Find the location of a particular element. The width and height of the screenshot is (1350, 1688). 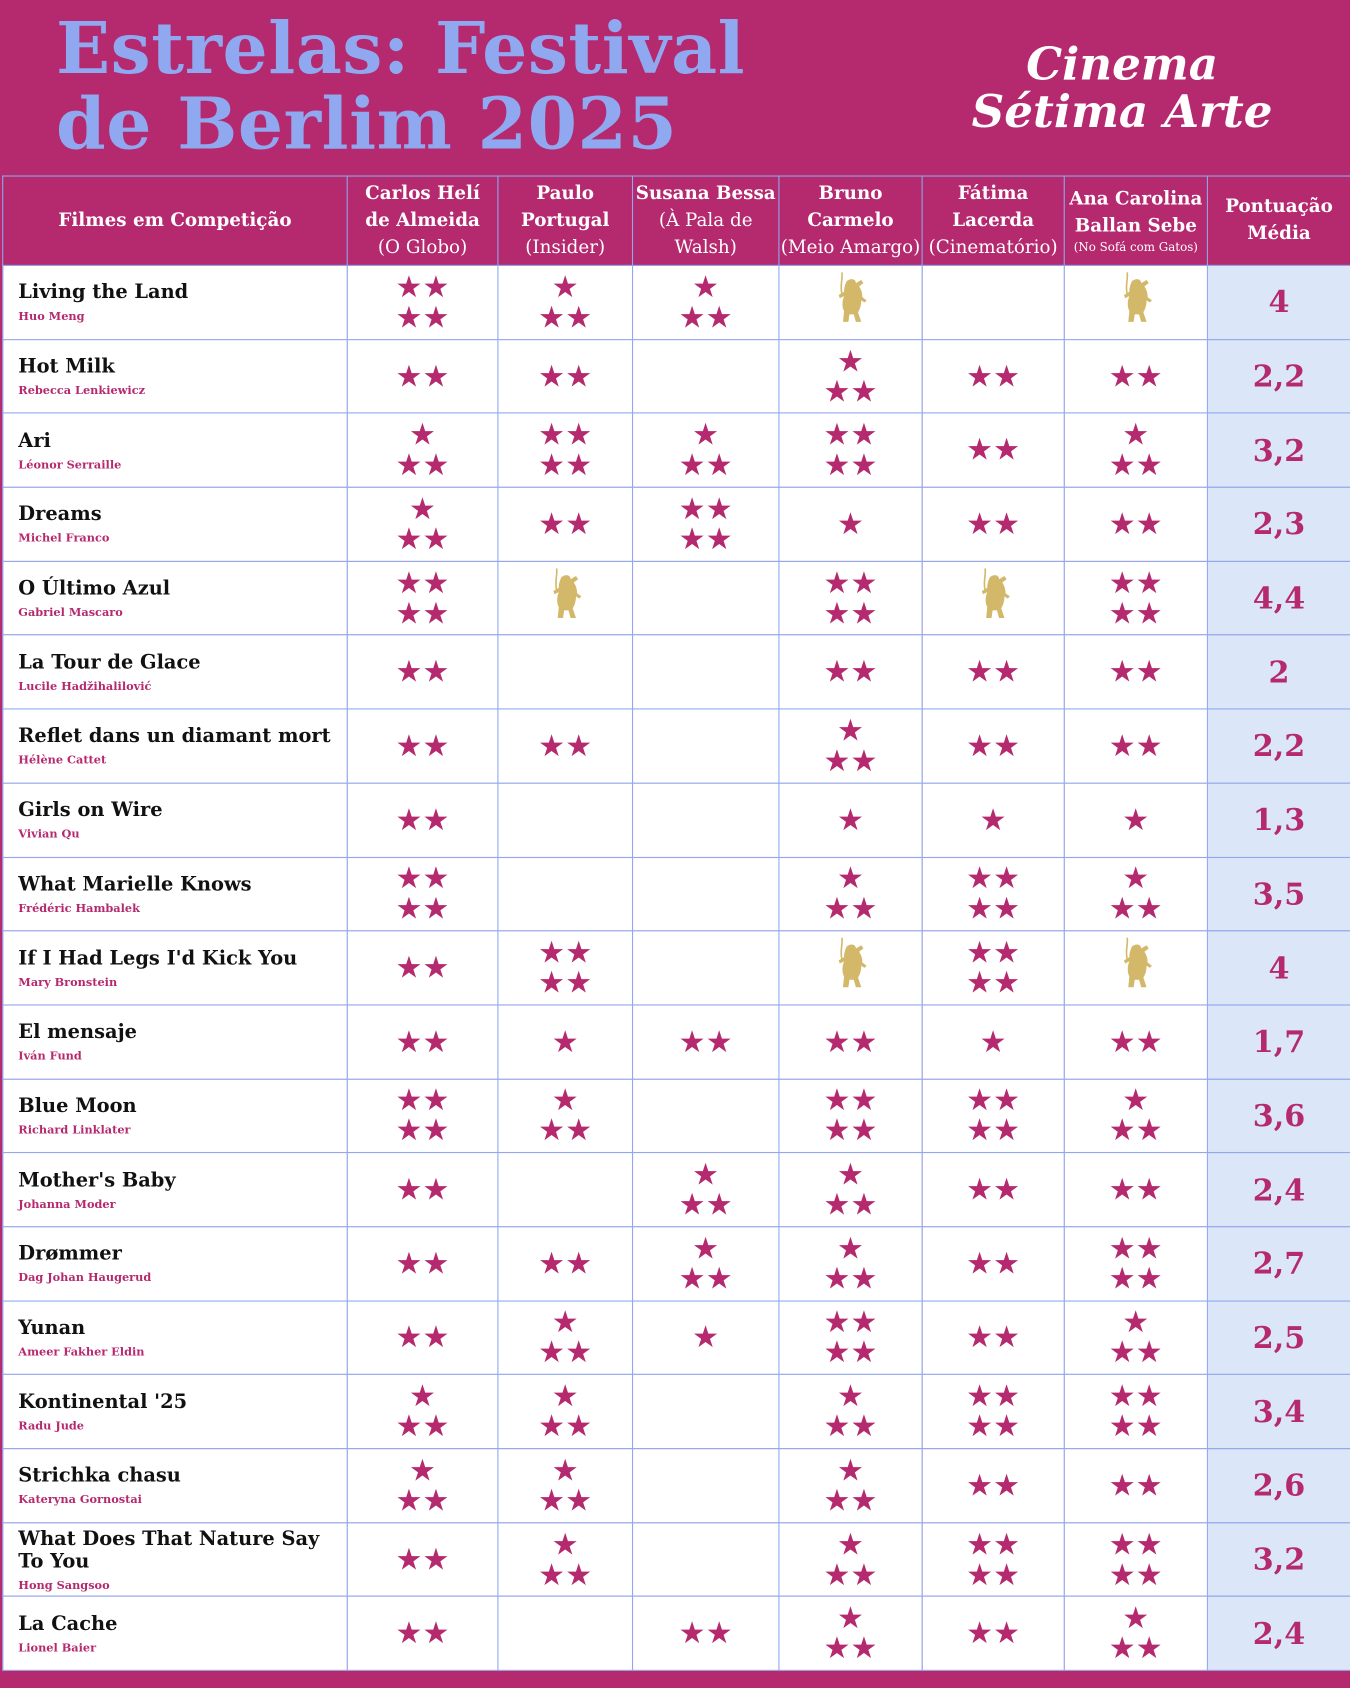

film-cell: Dreams Michel Franco is located at coordinates (175, 524).